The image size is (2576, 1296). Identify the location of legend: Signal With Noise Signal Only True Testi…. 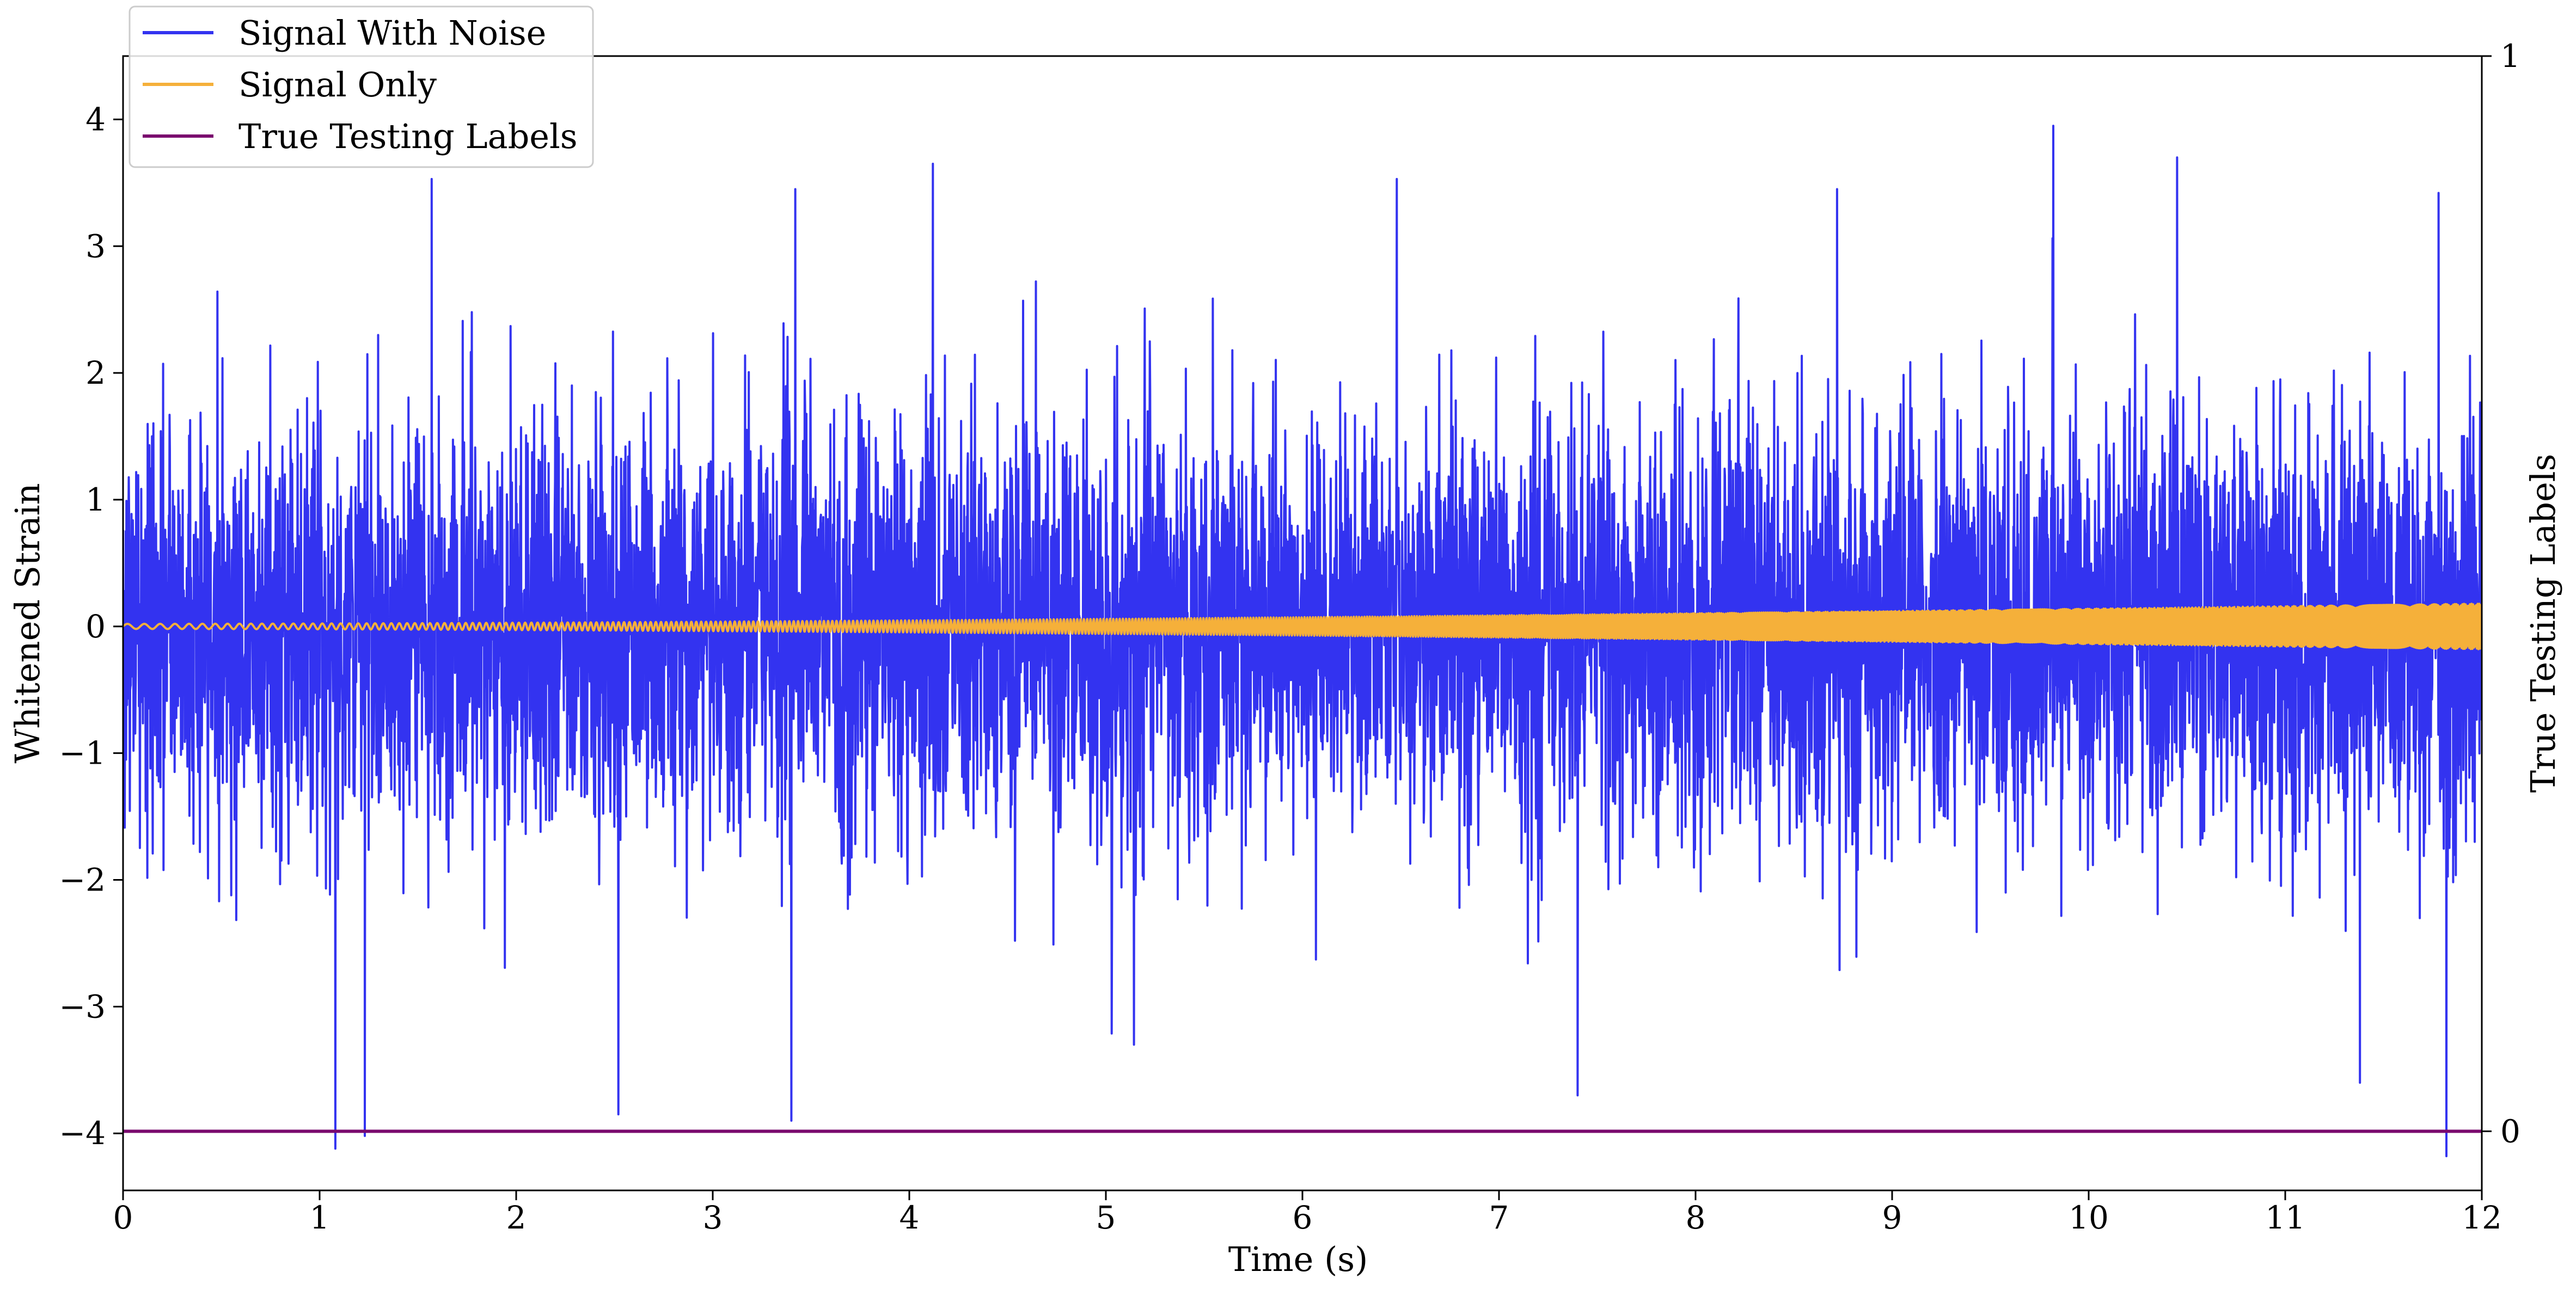
(361, 87).